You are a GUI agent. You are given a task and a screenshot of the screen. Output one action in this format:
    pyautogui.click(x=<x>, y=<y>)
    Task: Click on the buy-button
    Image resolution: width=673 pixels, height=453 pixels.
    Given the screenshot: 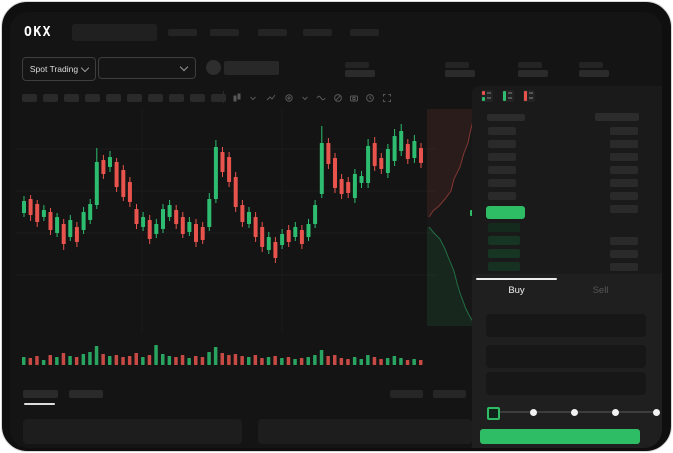 What is the action you would take?
    pyautogui.click(x=560, y=436)
    